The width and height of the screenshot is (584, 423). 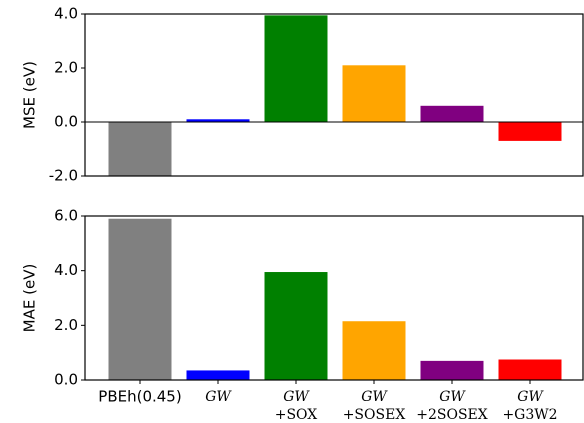 What do you see at coordinates (30, 95) in the screenshot?
I see `y-axis-label: MSE (eV)` at bounding box center [30, 95].